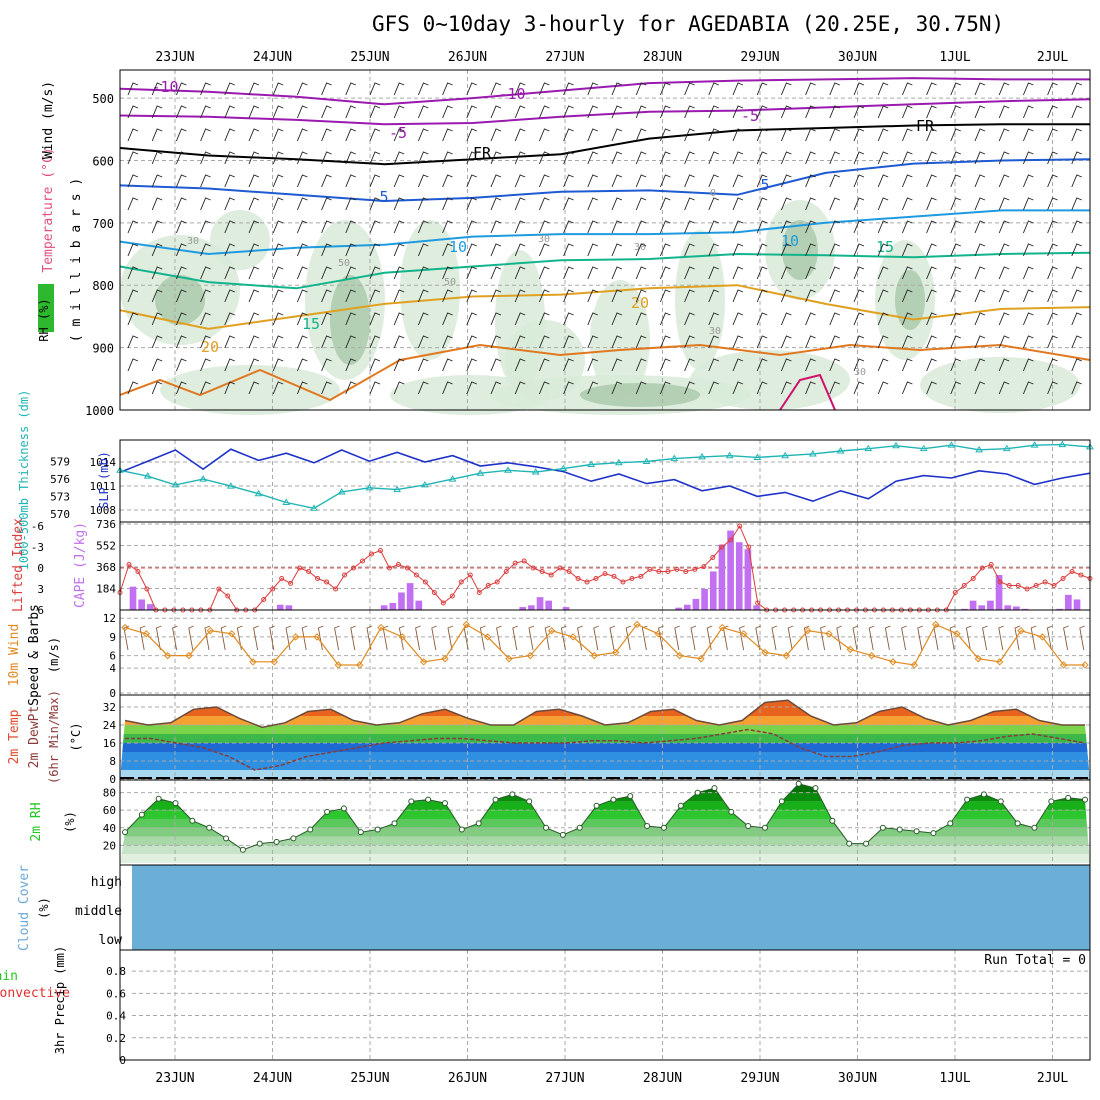 Image resolution: width=1100 pixels, height=1100 pixels. I want to click on wind-tick: 12, so click(109, 618).